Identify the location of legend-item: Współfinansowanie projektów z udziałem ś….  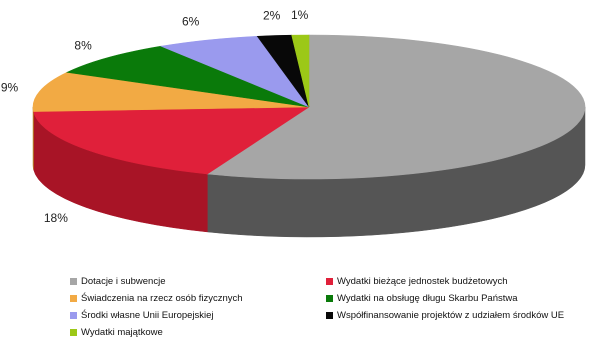
(445, 315).